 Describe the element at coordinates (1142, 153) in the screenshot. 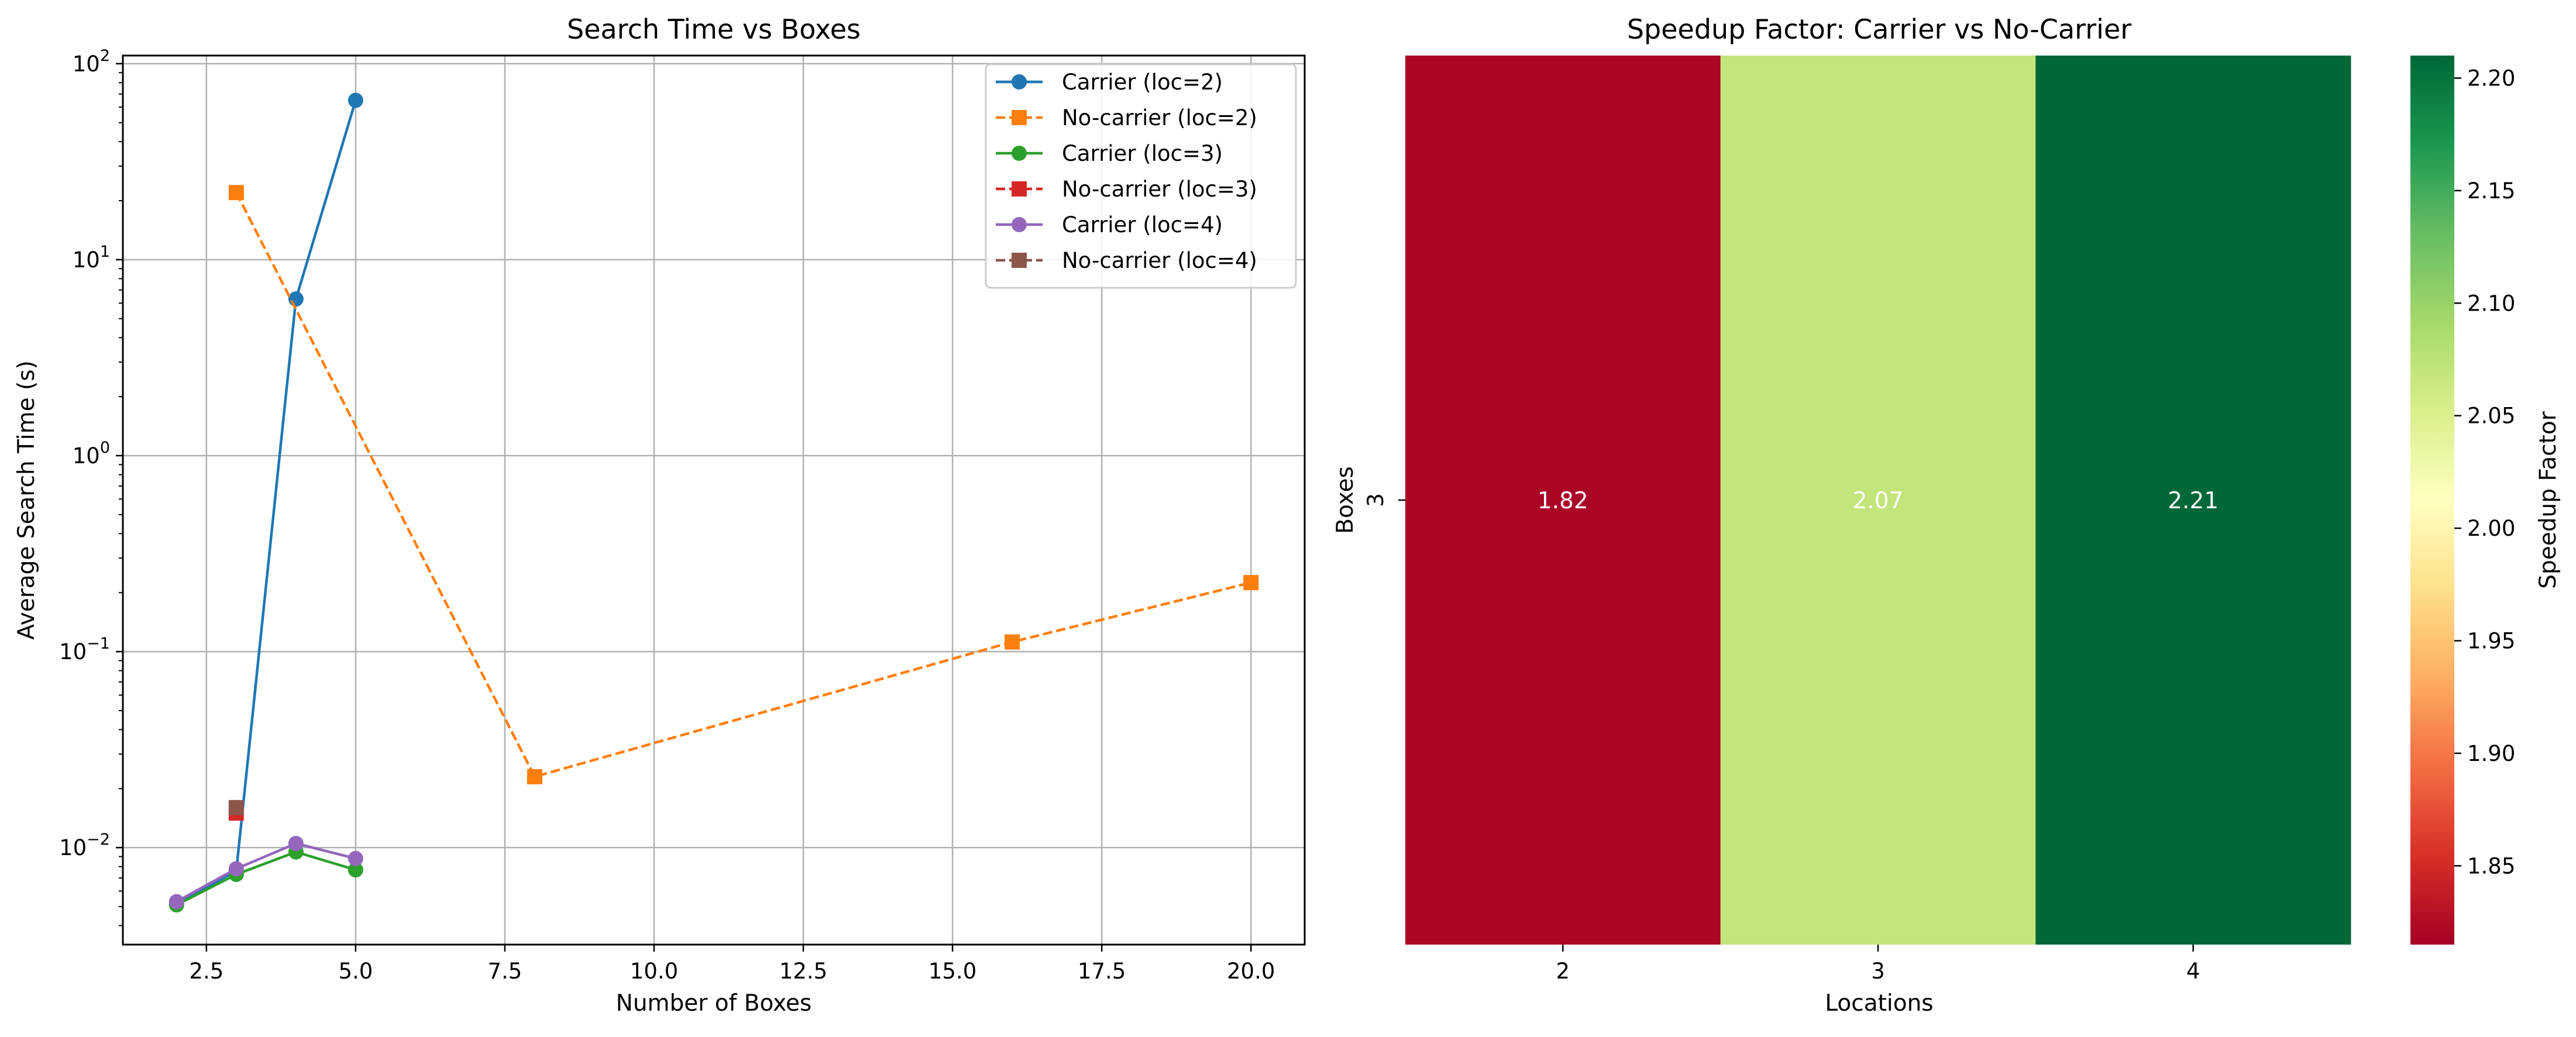

I see `legend-label: Carrier (loc=3)` at that location.